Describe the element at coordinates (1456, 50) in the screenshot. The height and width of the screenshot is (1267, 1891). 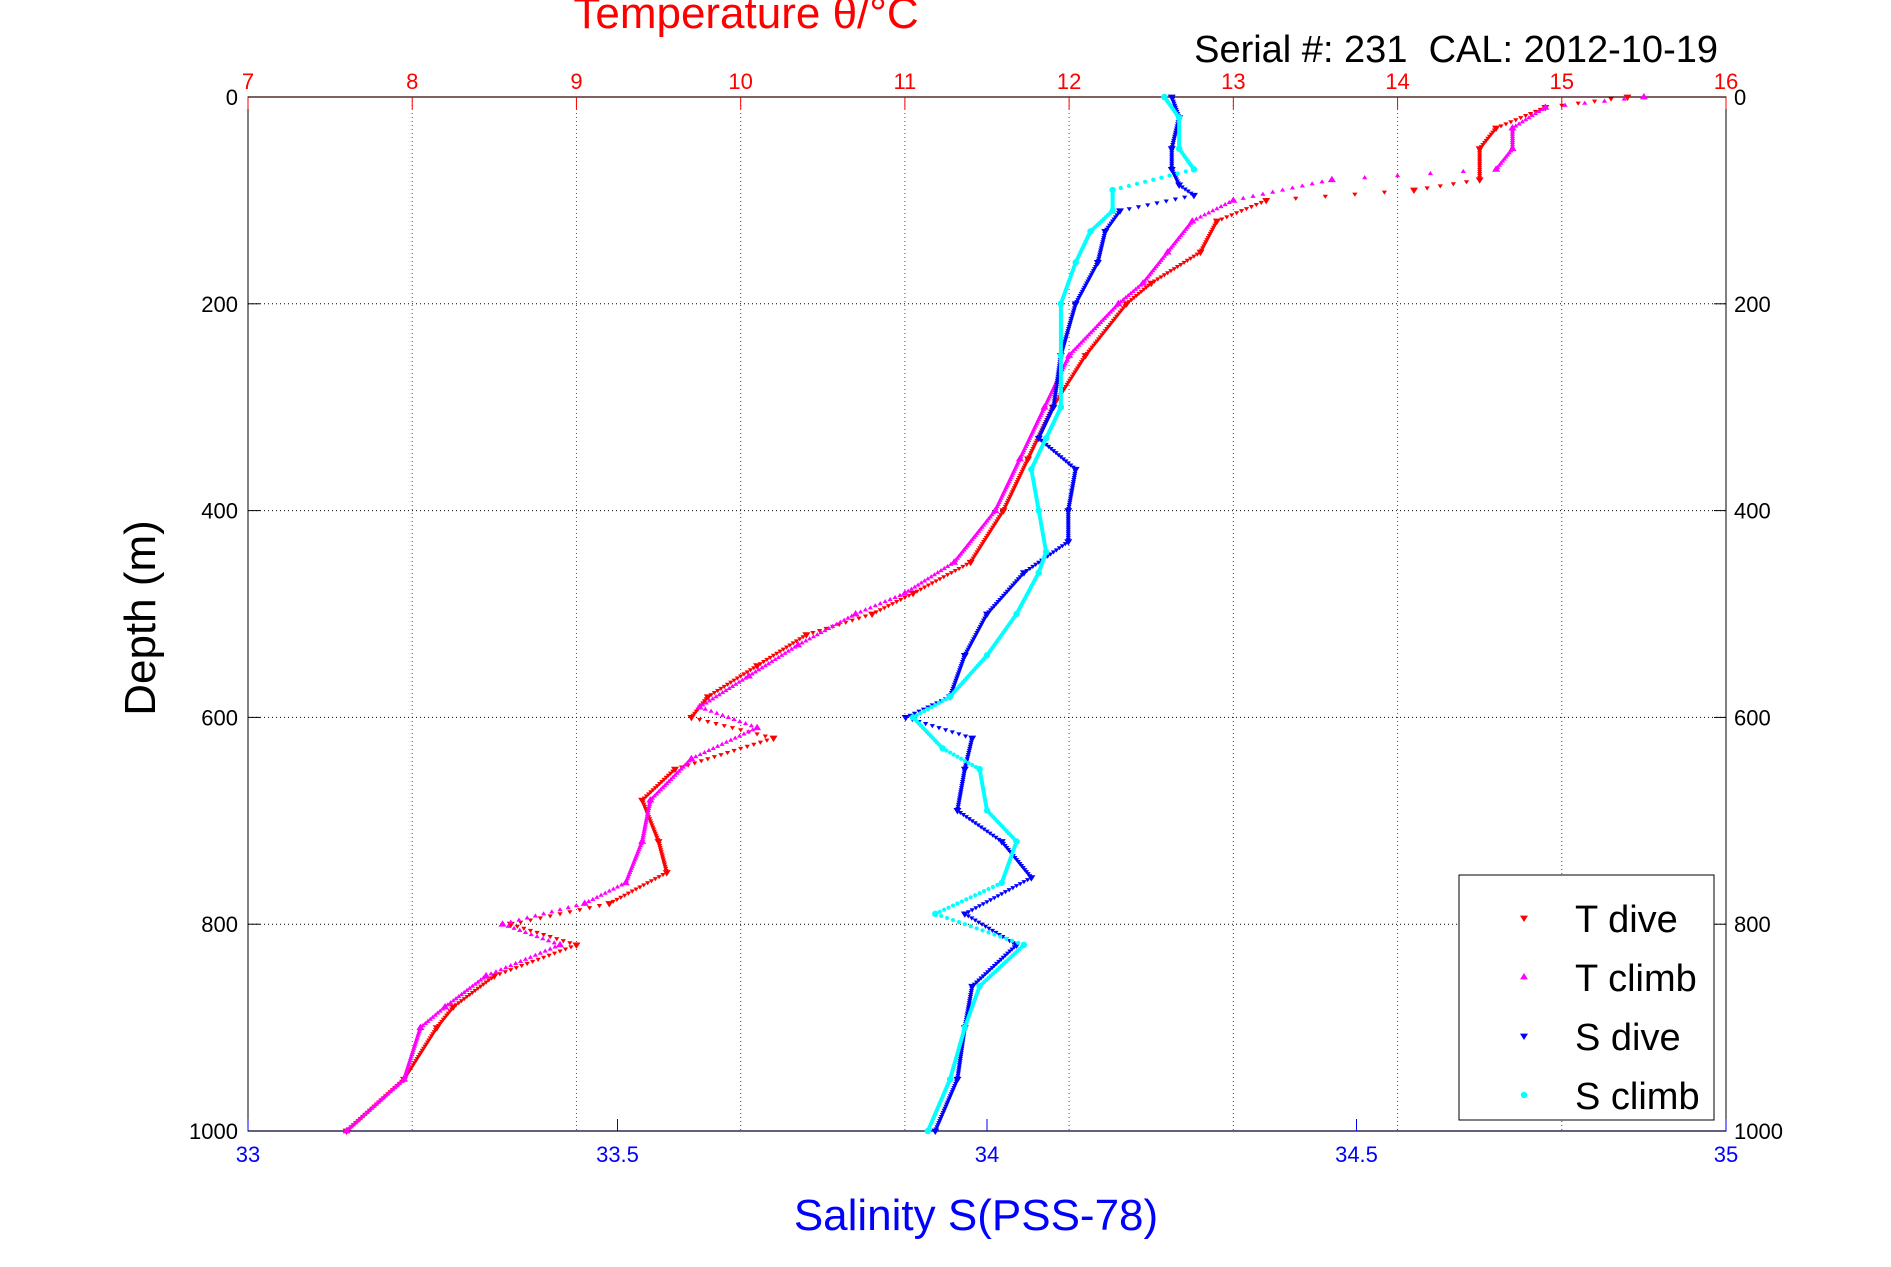
I see `chart-subtitle: Serial #: 231 CAL: 2012-10-19` at that location.